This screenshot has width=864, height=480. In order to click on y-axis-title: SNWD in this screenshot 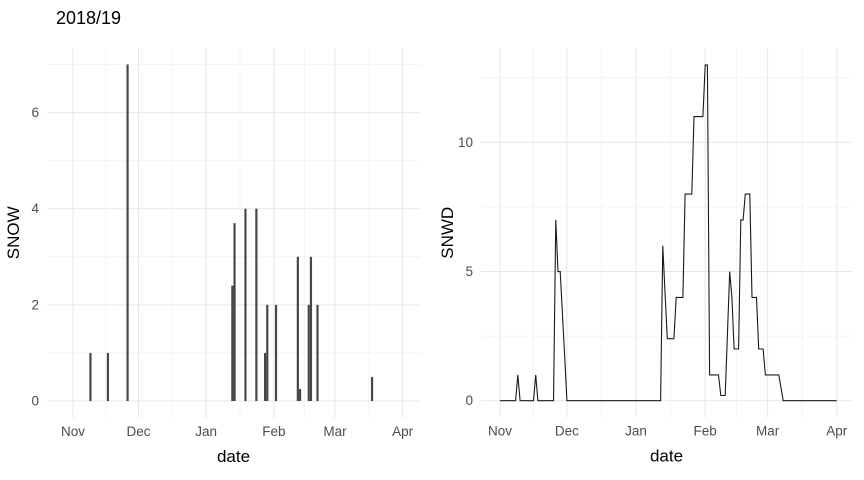, I will do `click(447, 233)`.